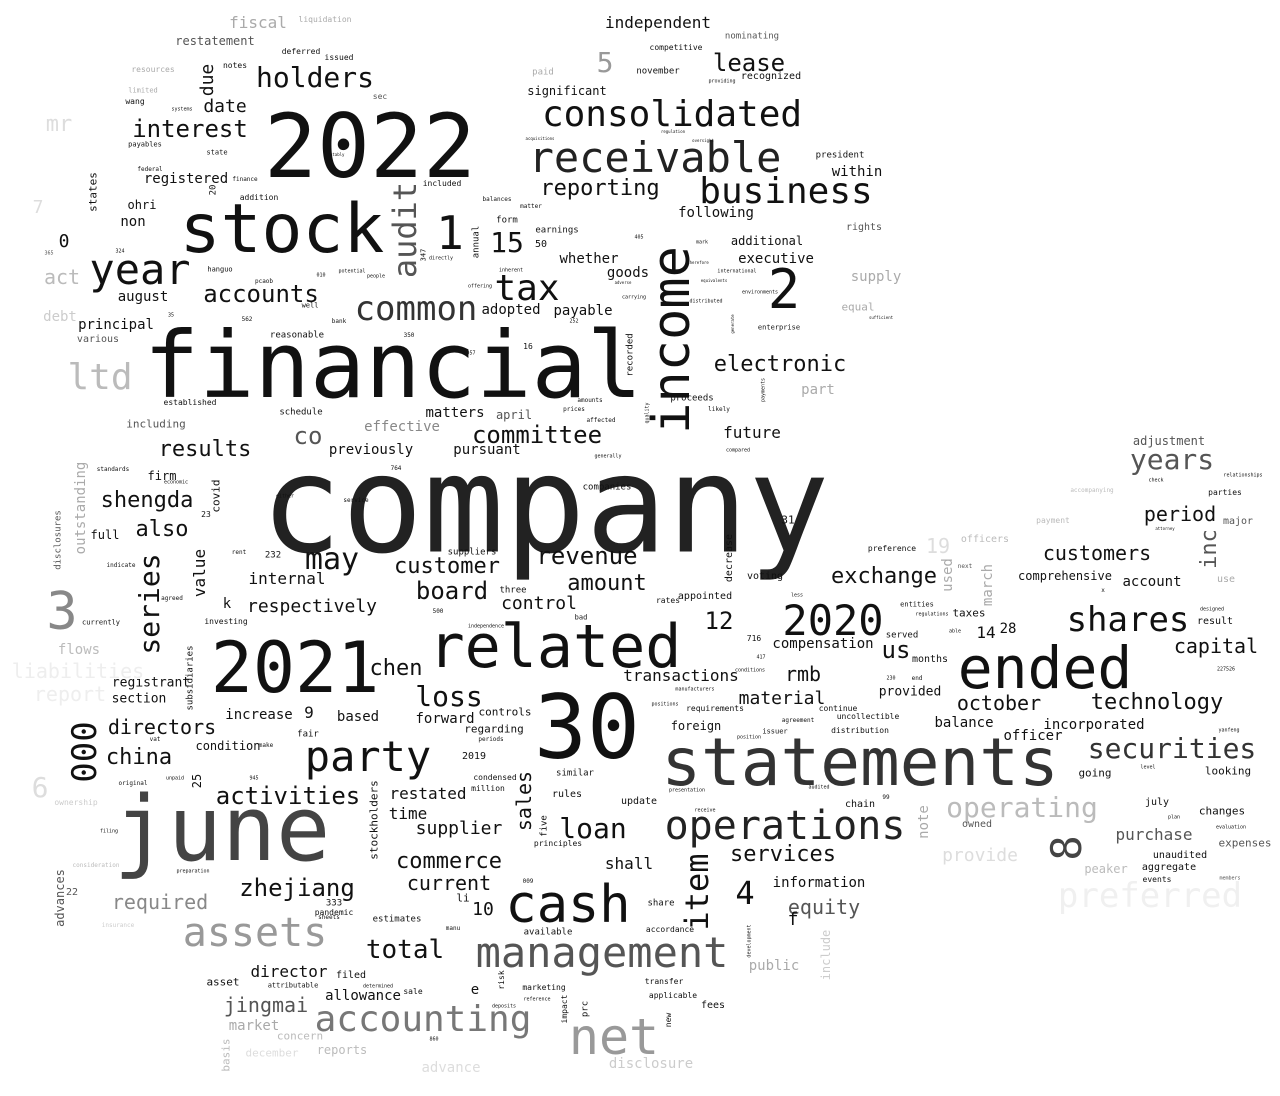  What do you see at coordinates (697, 892) in the screenshot?
I see `word-item: item` at bounding box center [697, 892].